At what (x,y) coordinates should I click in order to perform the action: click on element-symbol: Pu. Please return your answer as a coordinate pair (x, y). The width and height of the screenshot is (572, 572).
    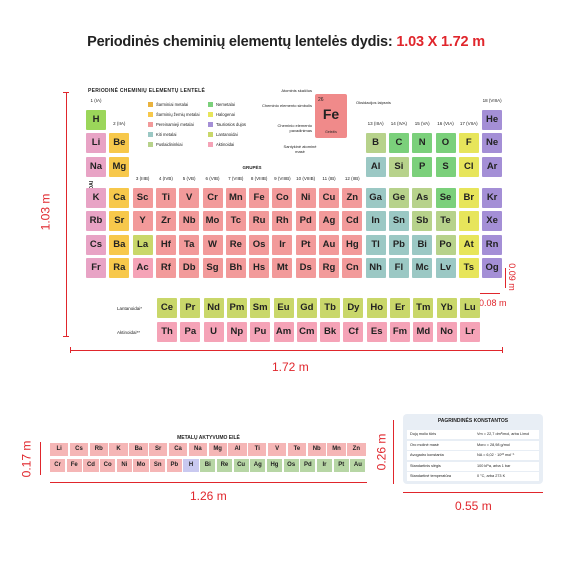
    Looking at the image, I should click on (260, 331).